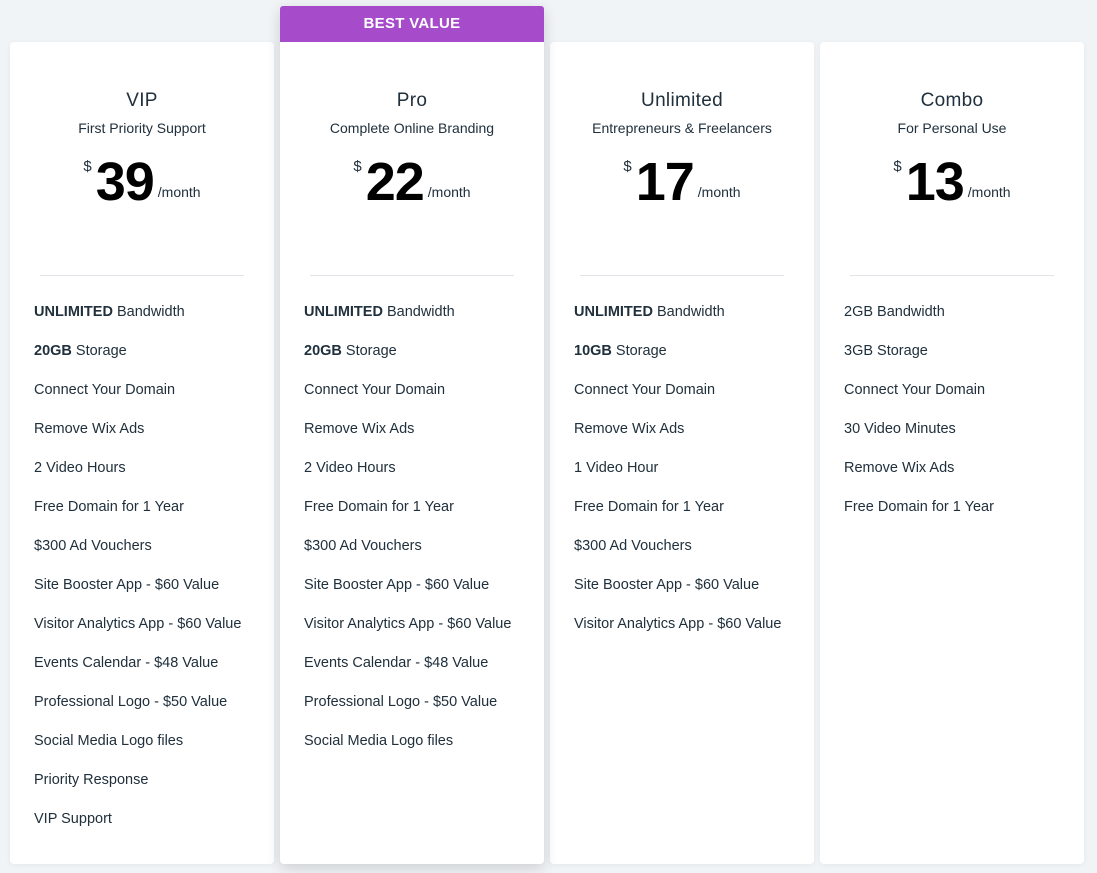 The image size is (1097, 873). I want to click on plan-tagline: Entrepreneurs & Freelancers, so click(682, 128).